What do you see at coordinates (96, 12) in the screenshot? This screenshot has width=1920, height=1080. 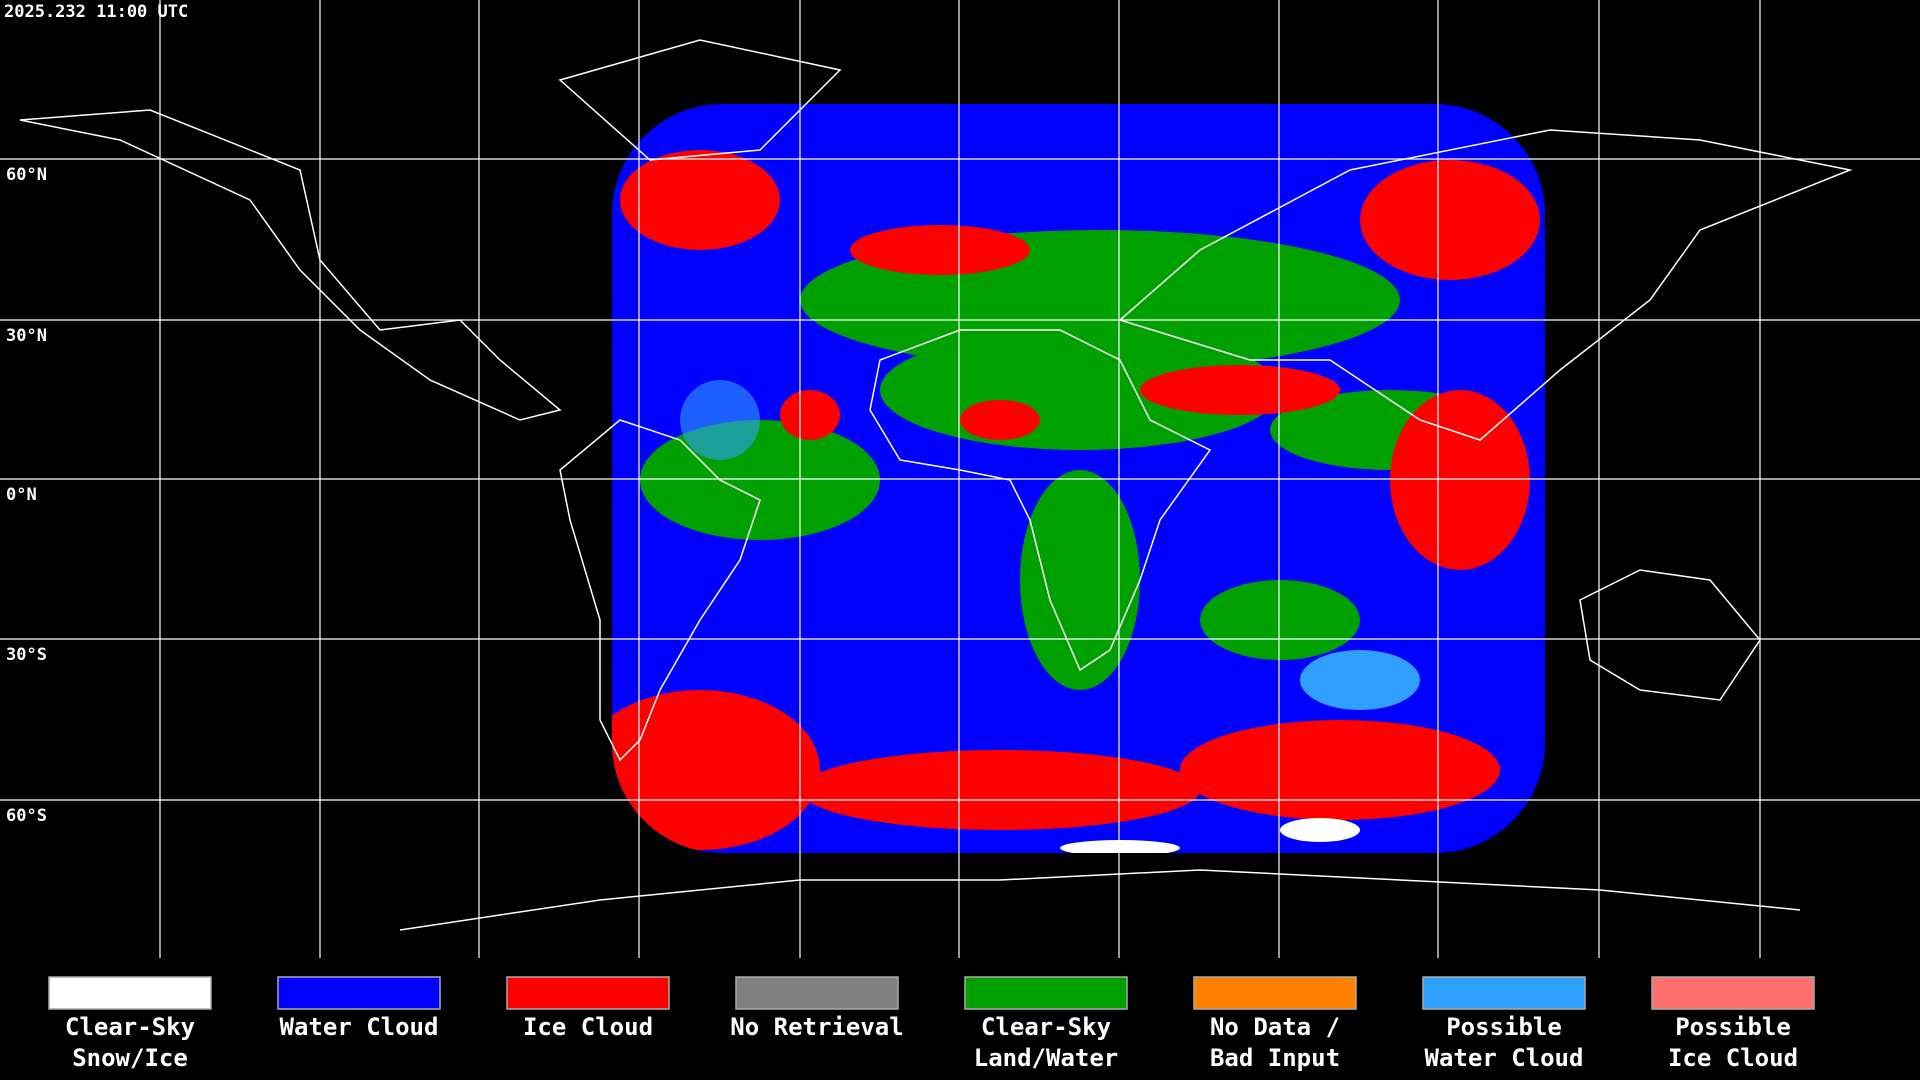 I see `timestamp: 2025.232 11:00 UTC` at bounding box center [96, 12].